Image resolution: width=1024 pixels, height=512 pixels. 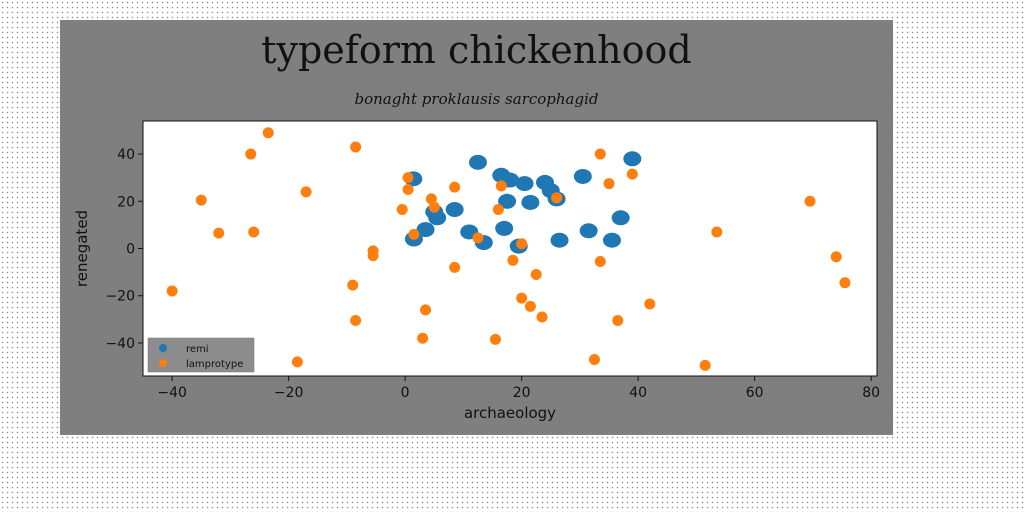 I want to click on x-tick-label: 0, so click(x=405, y=393).